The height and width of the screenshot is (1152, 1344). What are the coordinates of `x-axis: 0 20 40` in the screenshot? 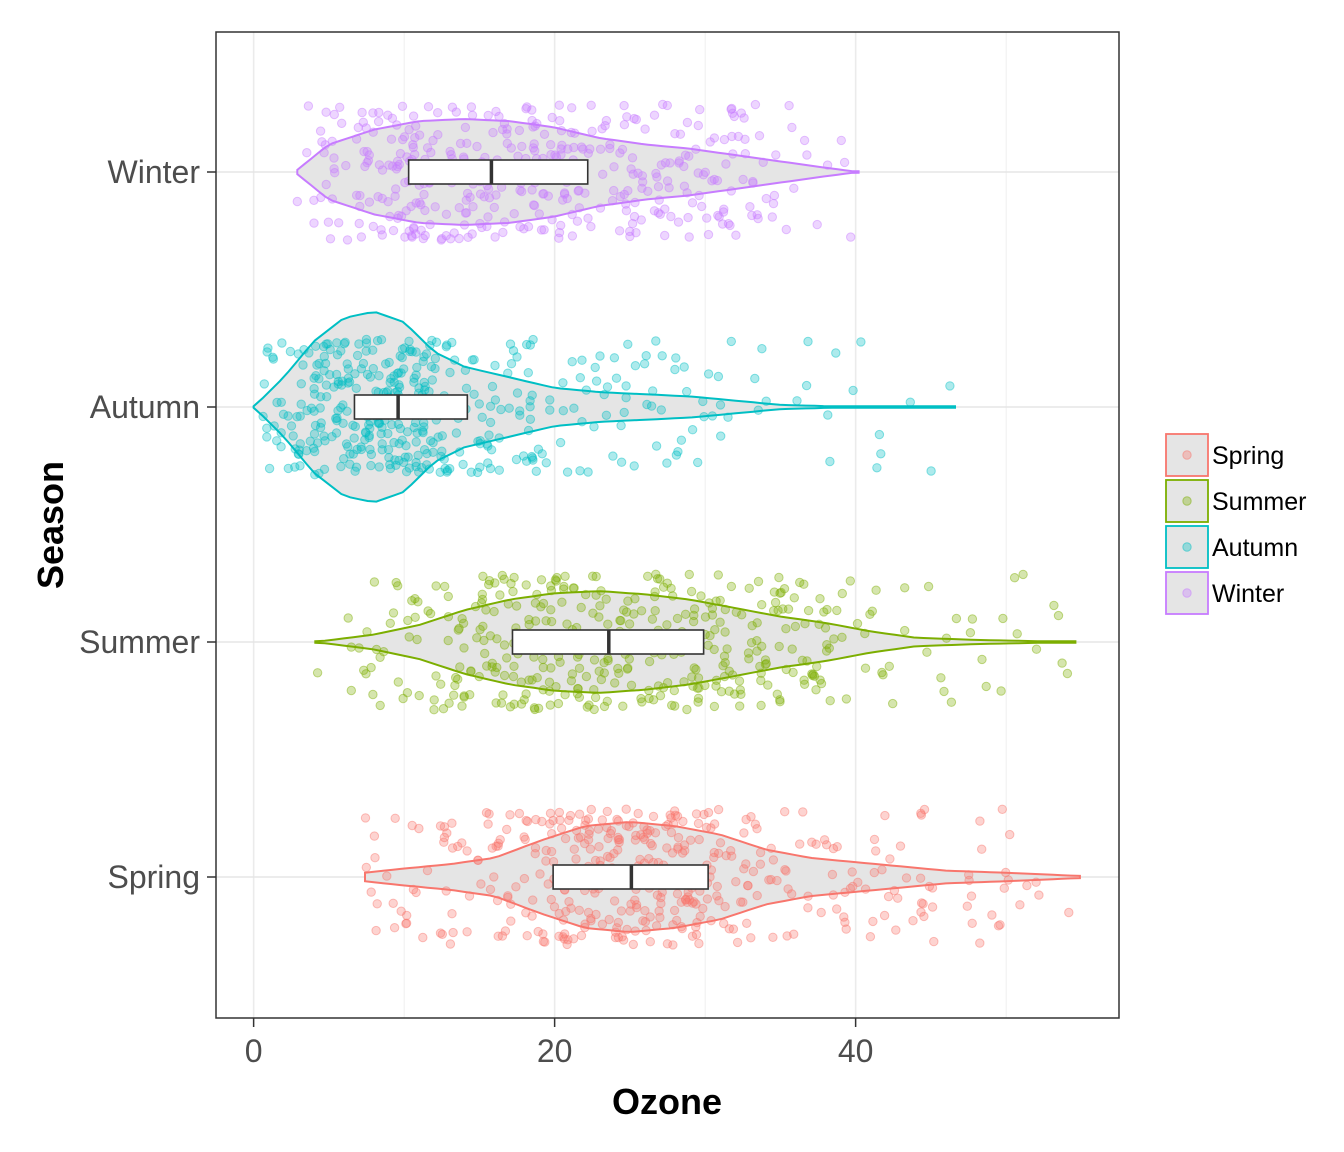 It's located at (559, 1043).